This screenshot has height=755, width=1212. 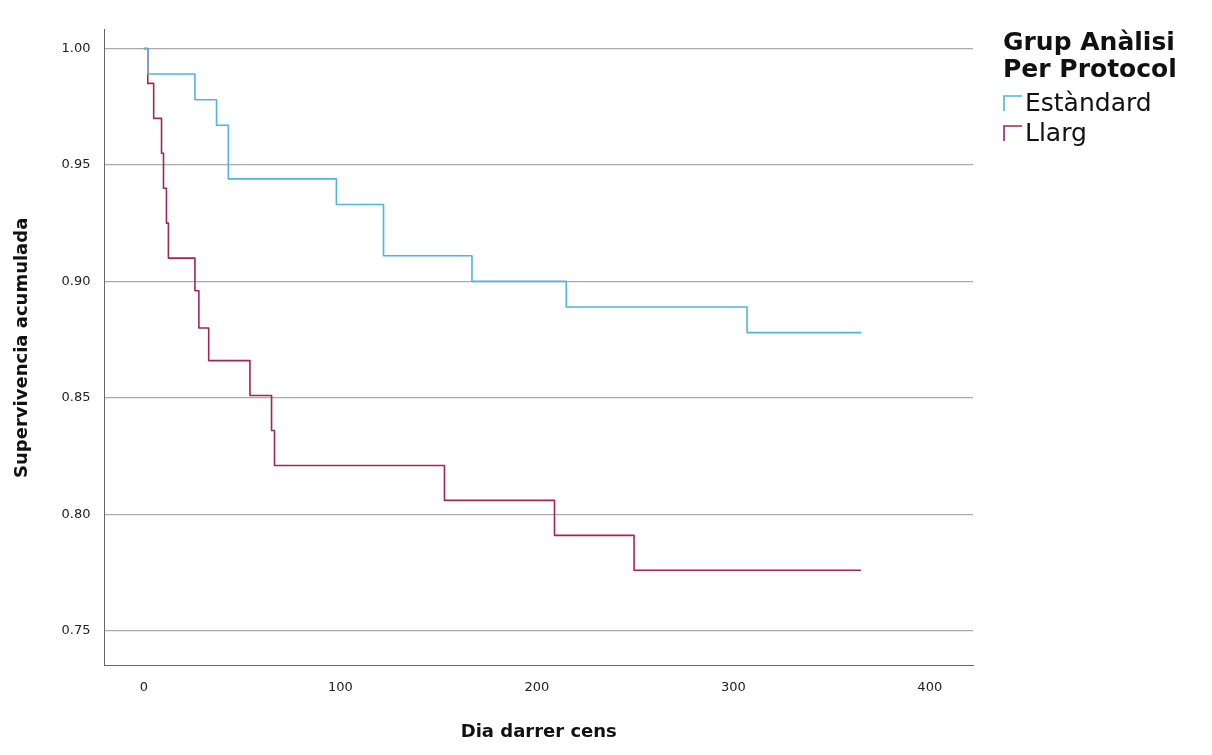 I want to click on x-tick-label: 200, so click(x=537, y=686).